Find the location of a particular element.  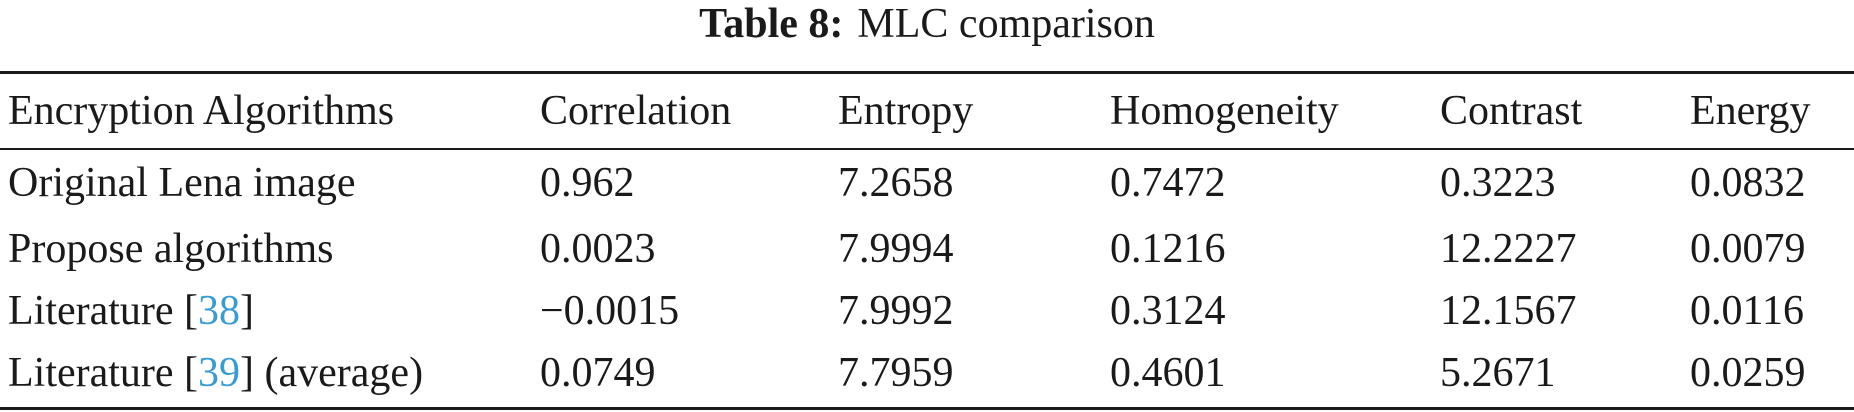

citation-link-39: 39 is located at coordinates (219, 373).